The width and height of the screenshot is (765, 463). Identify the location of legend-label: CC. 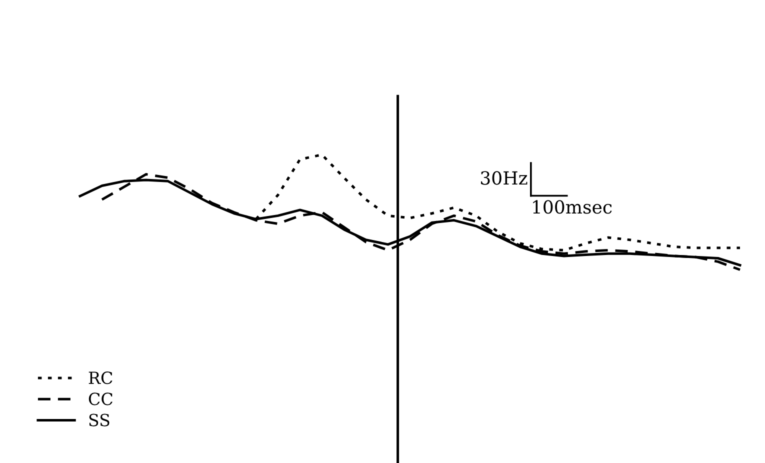
(100, 399).